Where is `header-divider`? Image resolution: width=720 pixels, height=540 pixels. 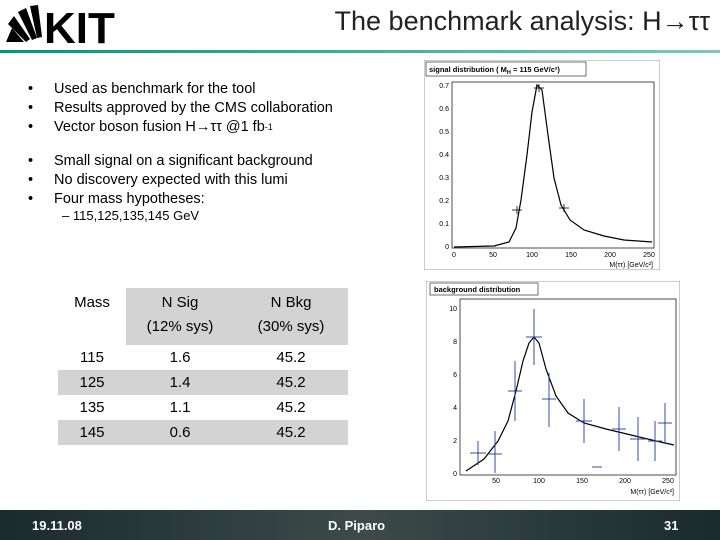
header-divider is located at coordinates (360, 51).